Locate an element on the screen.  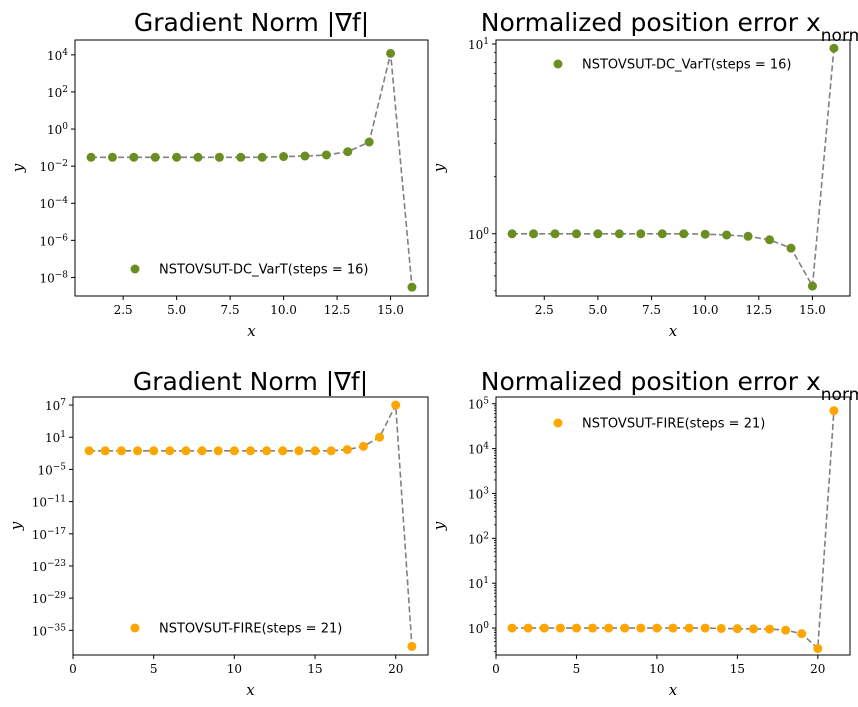
x-tick-label: 7.5 is located at coordinates (651, 310).